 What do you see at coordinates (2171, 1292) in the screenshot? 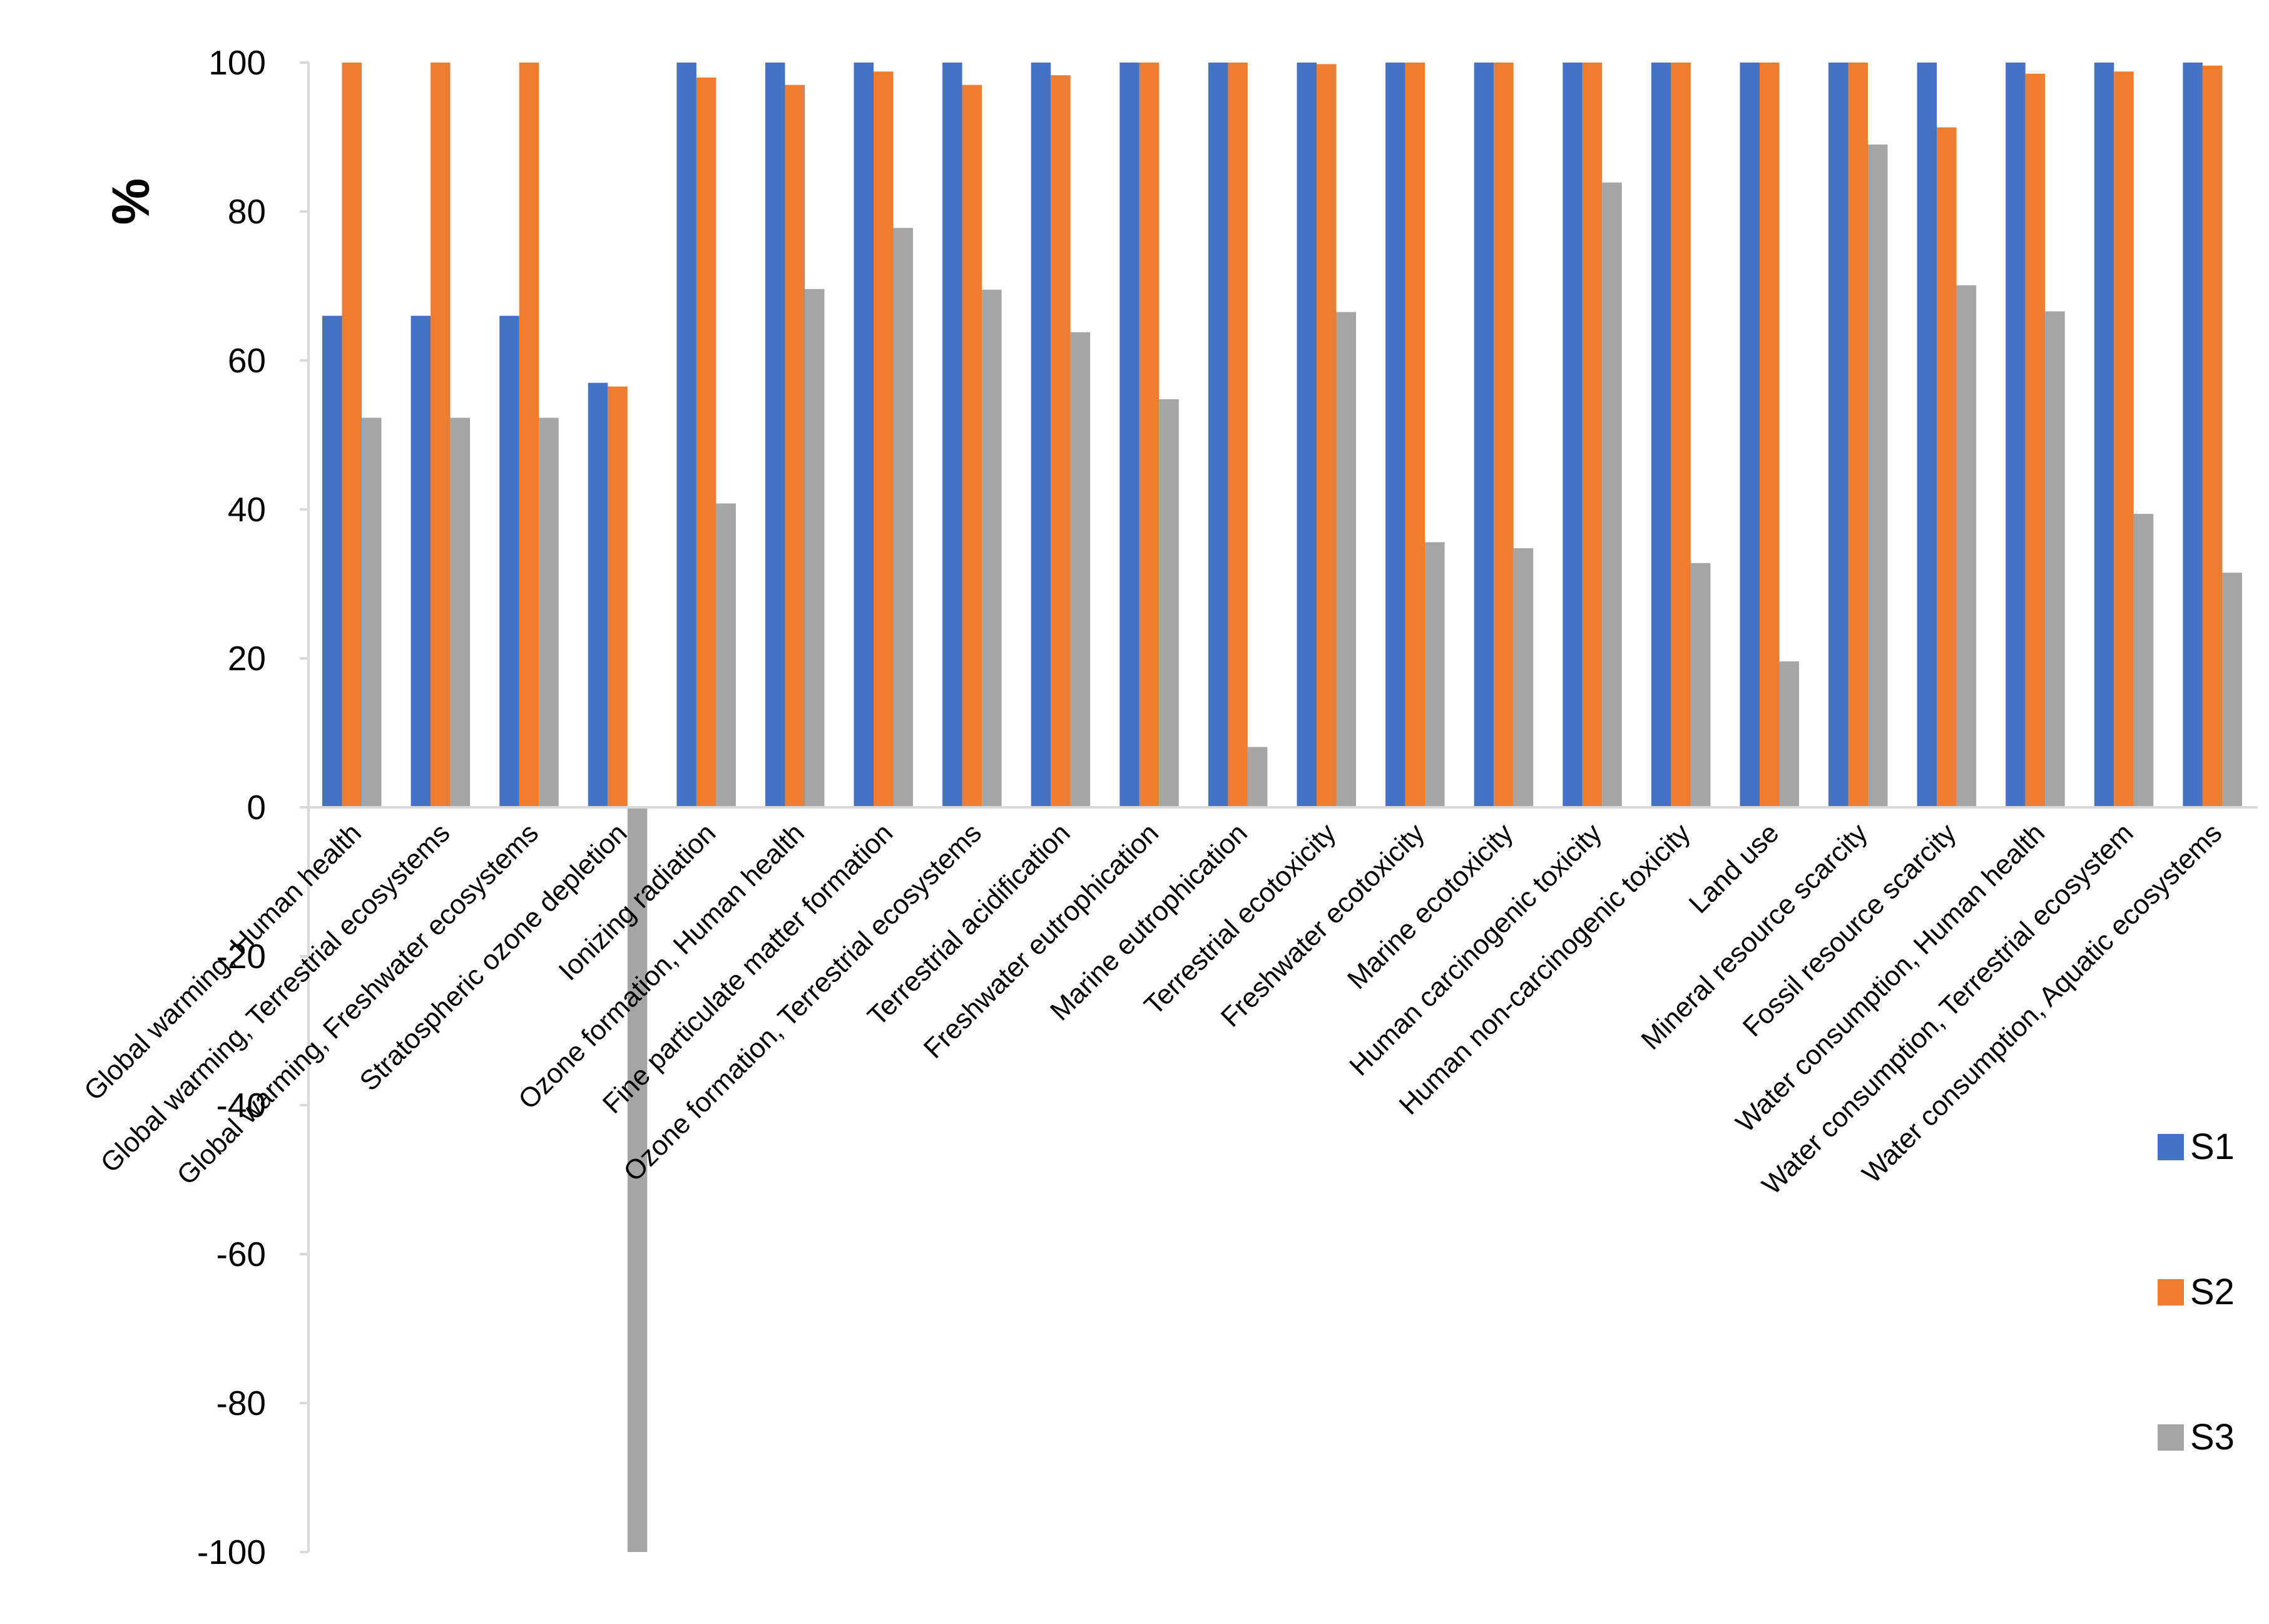
I see `legend-swatch-s2` at bounding box center [2171, 1292].